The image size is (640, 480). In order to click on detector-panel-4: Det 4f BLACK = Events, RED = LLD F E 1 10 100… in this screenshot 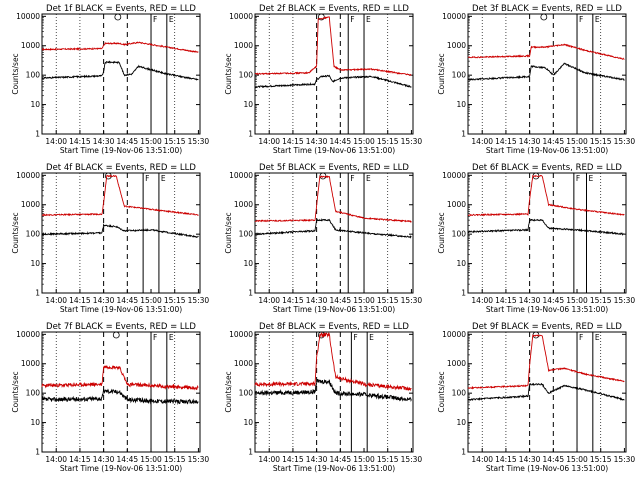, I will do `click(106, 239)`.